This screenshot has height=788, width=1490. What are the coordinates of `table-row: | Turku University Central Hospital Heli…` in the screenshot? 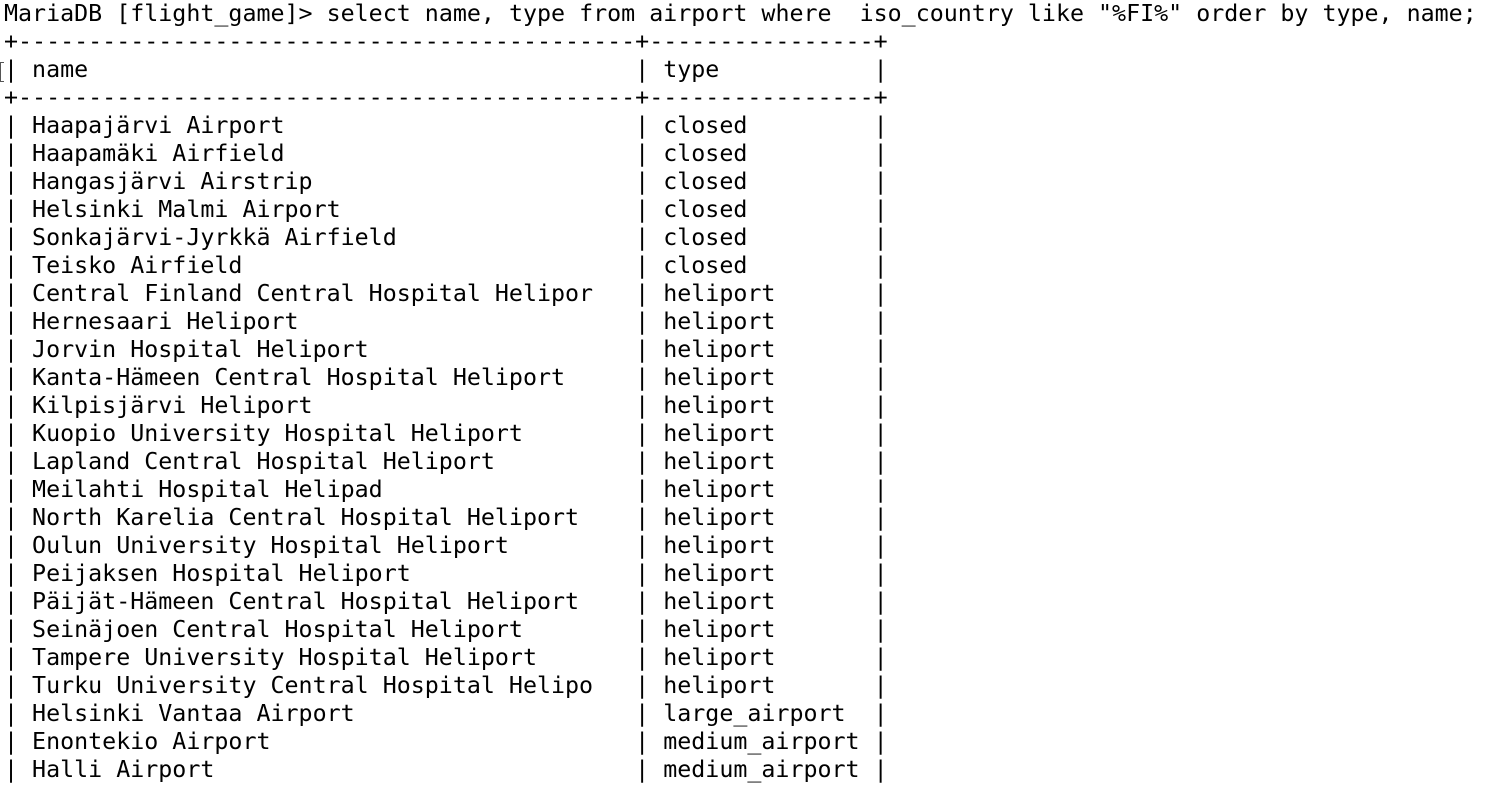 It's located at (446, 685).